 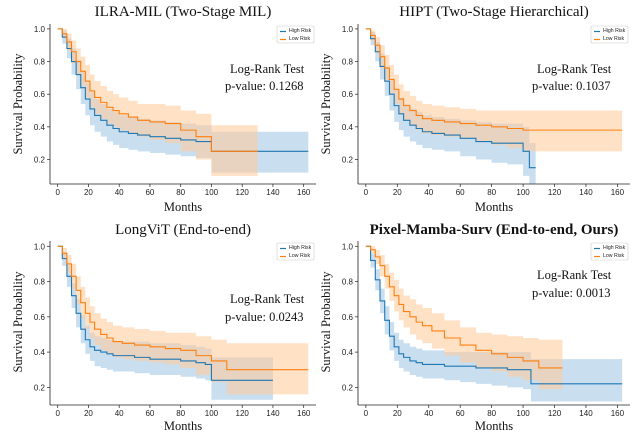 What do you see at coordinates (571, 293) in the screenshot?
I see `p-value-label: p-value: 0.0013` at bounding box center [571, 293].